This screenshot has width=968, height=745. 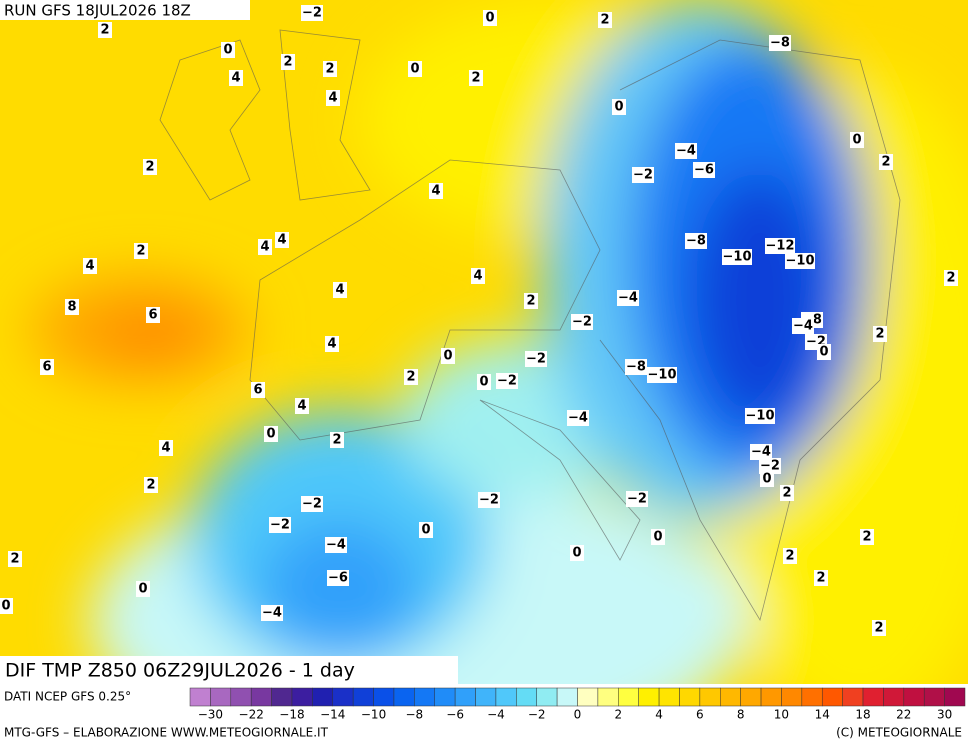 I want to click on contour-label: 6, so click(x=257, y=390).